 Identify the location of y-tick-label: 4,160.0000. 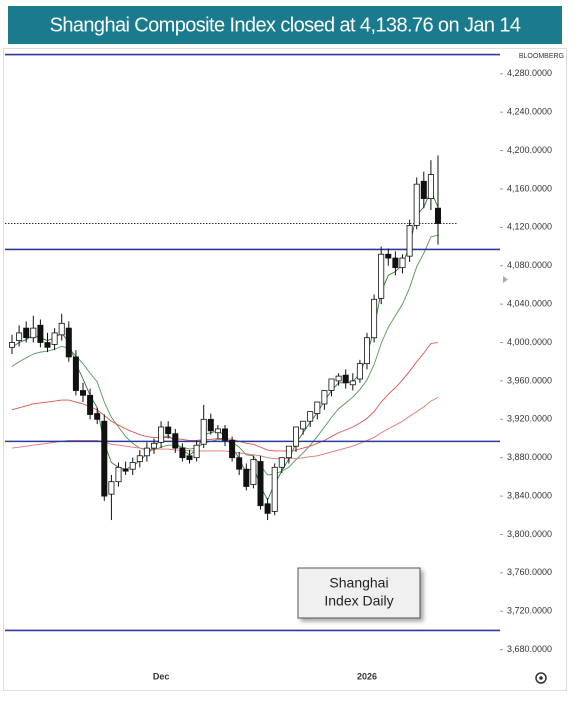
(529, 188).